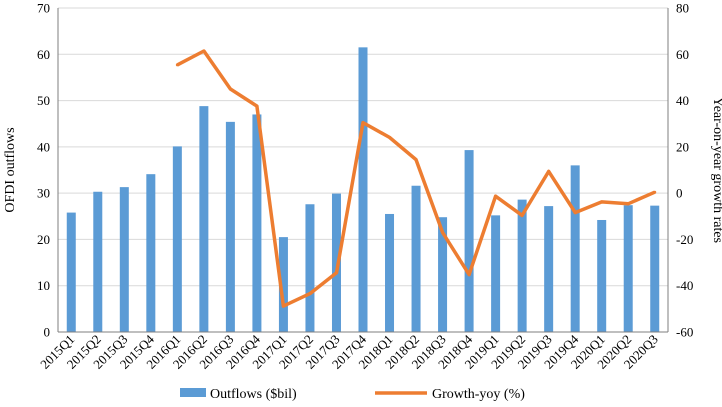 The height and width of the screenshot is (407, 722). I want to click on left-tick-label: 50, so click(43, 100).